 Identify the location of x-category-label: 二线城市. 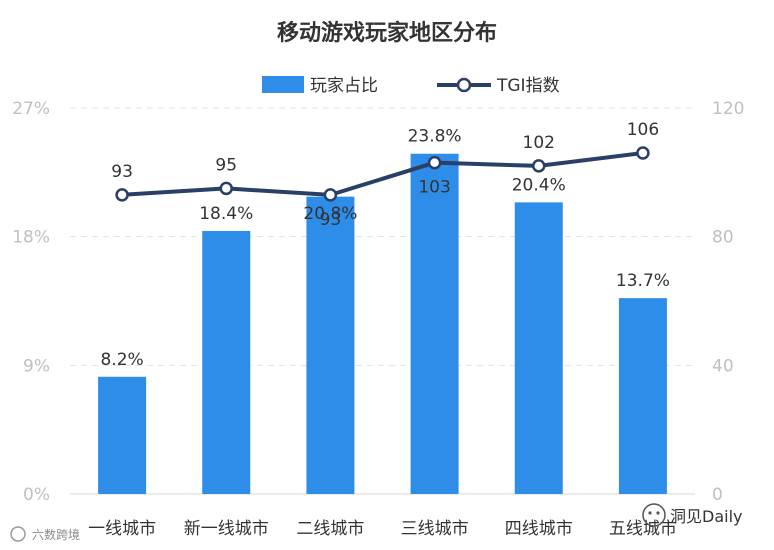
(330, 529).